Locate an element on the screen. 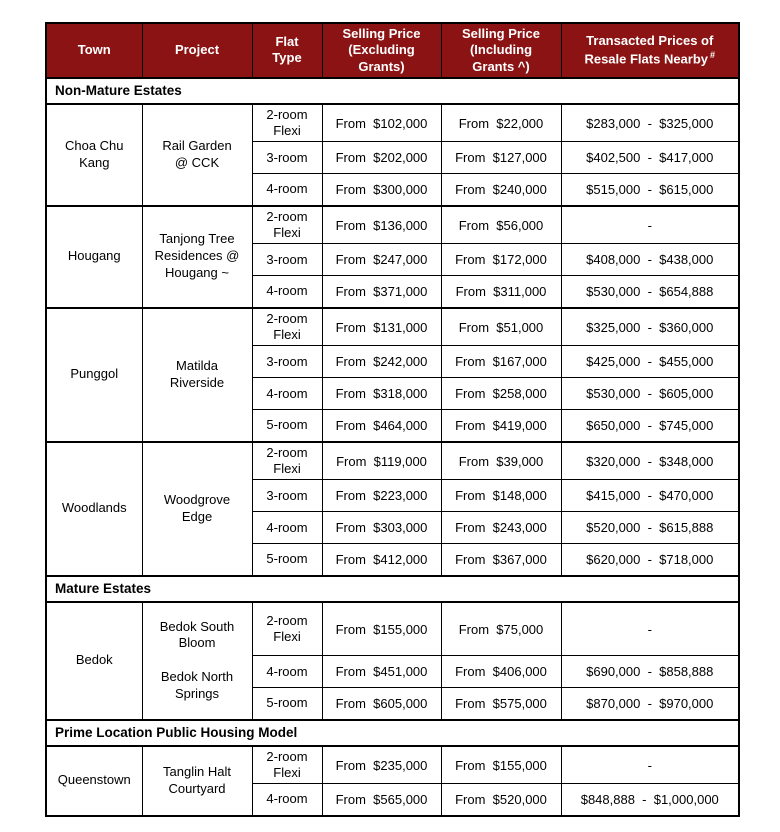 Image resolution: width=780 pixels, height=832 pixels. project-cell: Tanjong Tree Residences @ Hougang ~ is located at coordinates (197, 256).